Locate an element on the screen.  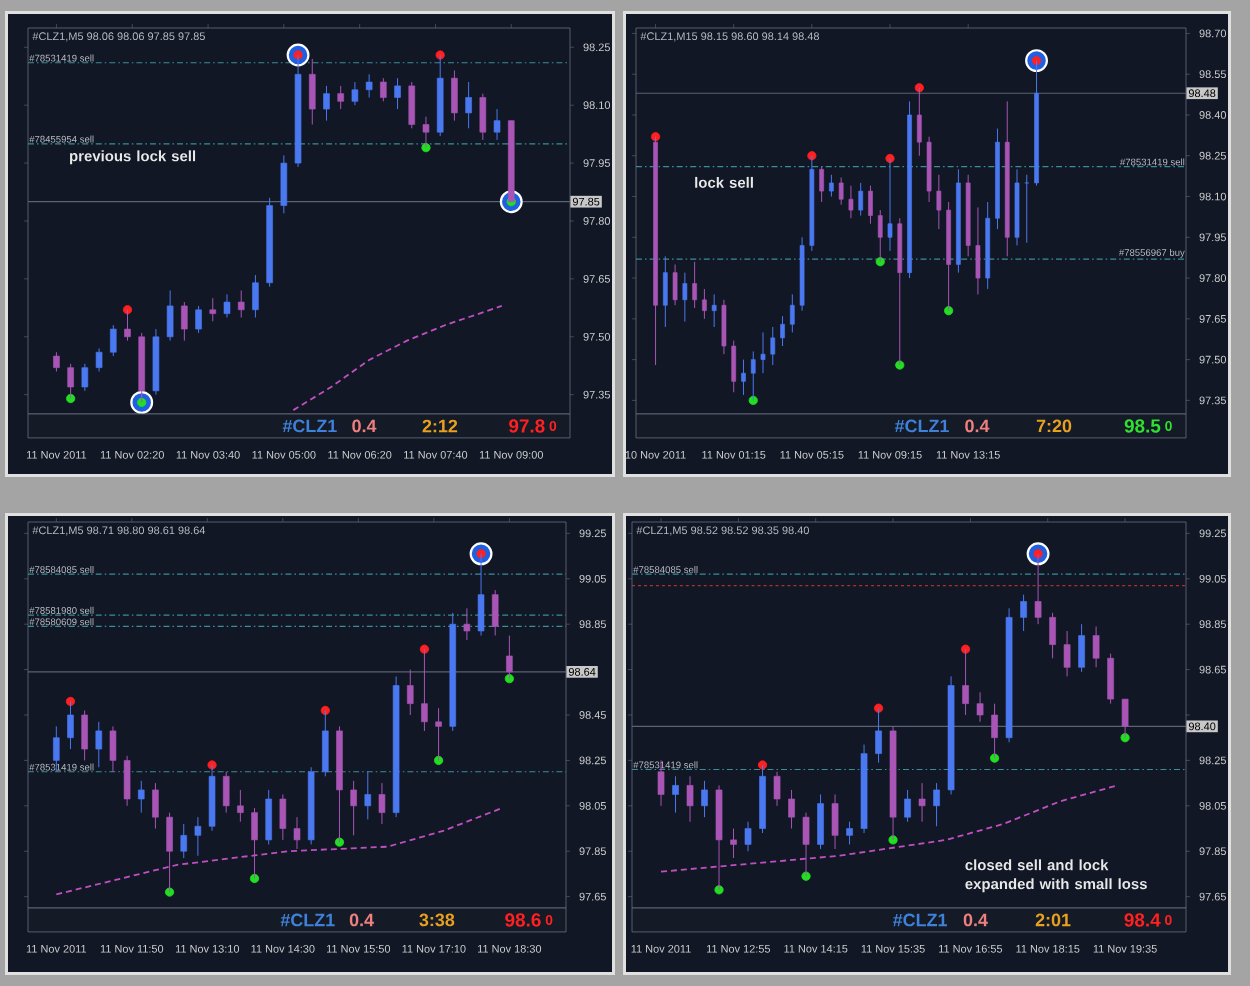
text: 3:38 is located at coordinates (437, 920).